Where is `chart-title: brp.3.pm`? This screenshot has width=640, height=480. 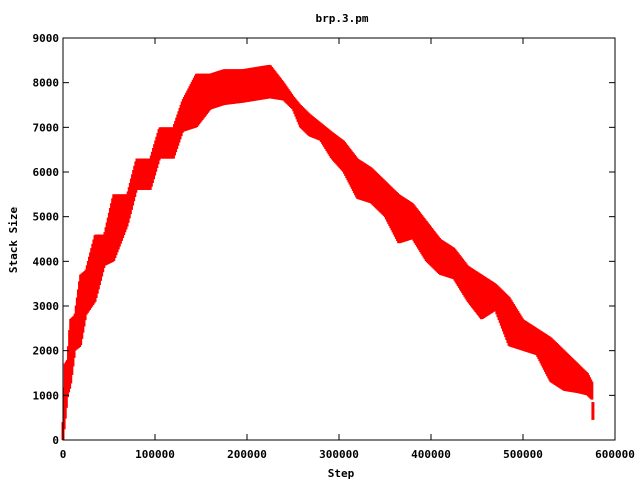 chart-title: brp.3.pm is located at coordinates (342, 18).